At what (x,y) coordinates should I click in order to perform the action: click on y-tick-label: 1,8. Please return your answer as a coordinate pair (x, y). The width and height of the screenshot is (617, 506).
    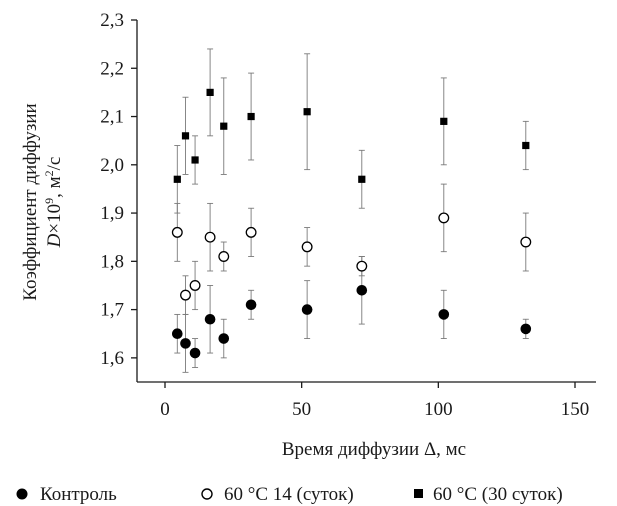
    Looking at the image, I should click on (112, 261).